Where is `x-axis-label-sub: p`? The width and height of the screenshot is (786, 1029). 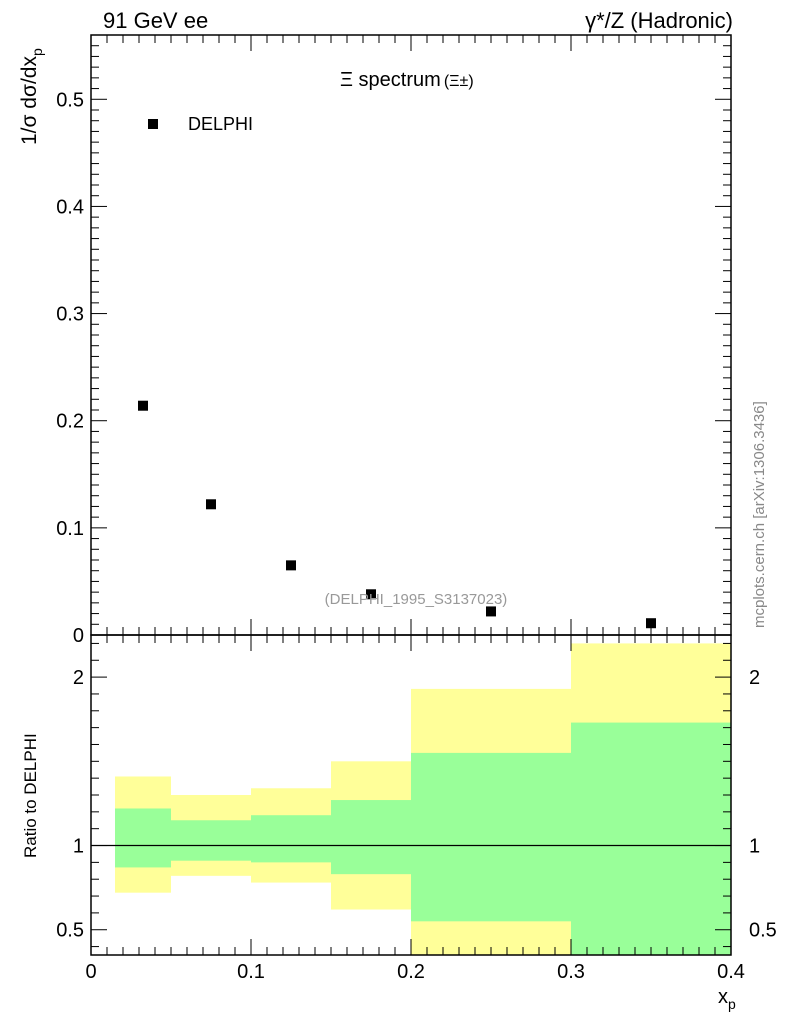 x-axis-label-sub: p is located at coordinates (732, 1004).